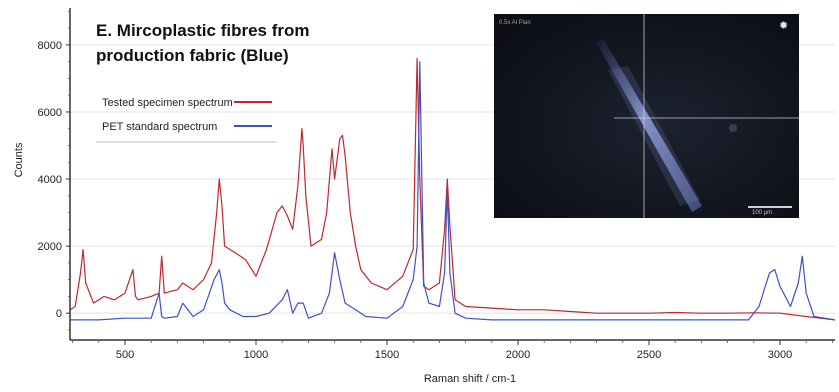 The width and height of the screenshot is (839, 392). I want to click on chart-title-line-1: E. Mircoplastic fibres from, so click(203, 30).